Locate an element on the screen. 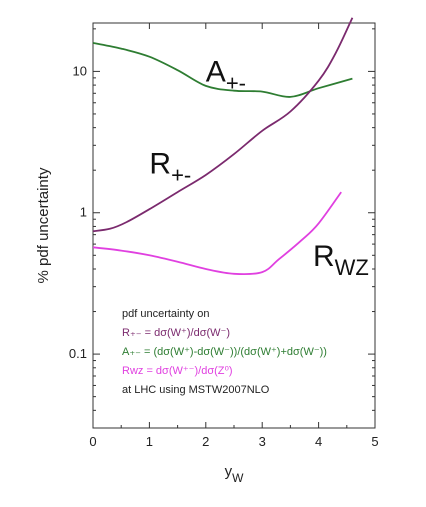 This screenshot has height=507, width=426. legend-line-4: at LHC using MSTW2007NLO is located at coordinates (196, 390).